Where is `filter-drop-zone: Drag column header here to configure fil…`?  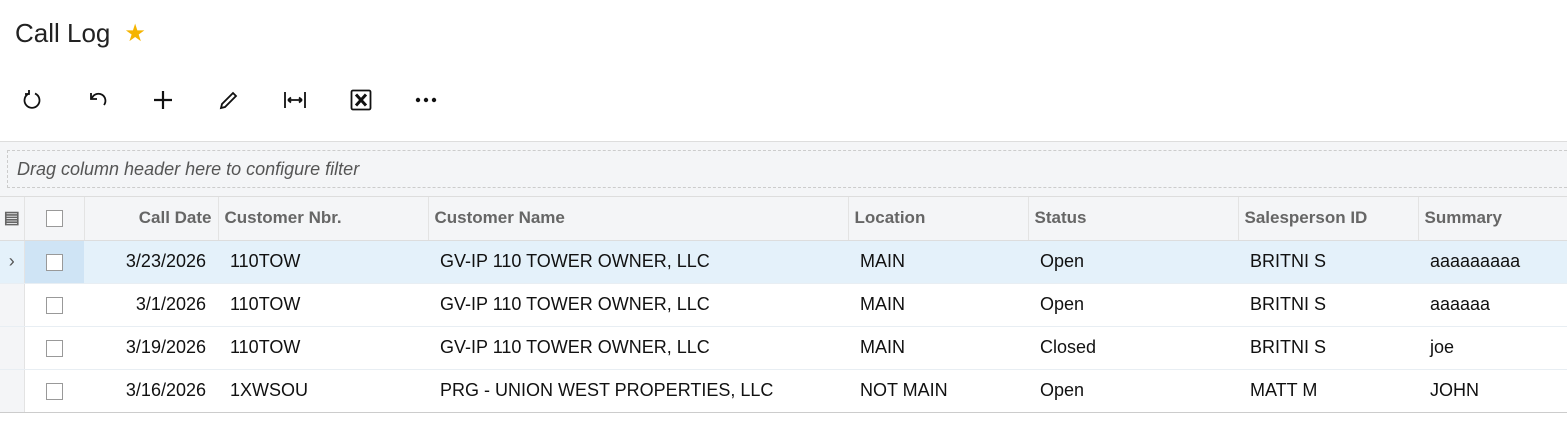
filter-drop-zone: Drag column header here to configure fil… is located at coordinates (787, 169).